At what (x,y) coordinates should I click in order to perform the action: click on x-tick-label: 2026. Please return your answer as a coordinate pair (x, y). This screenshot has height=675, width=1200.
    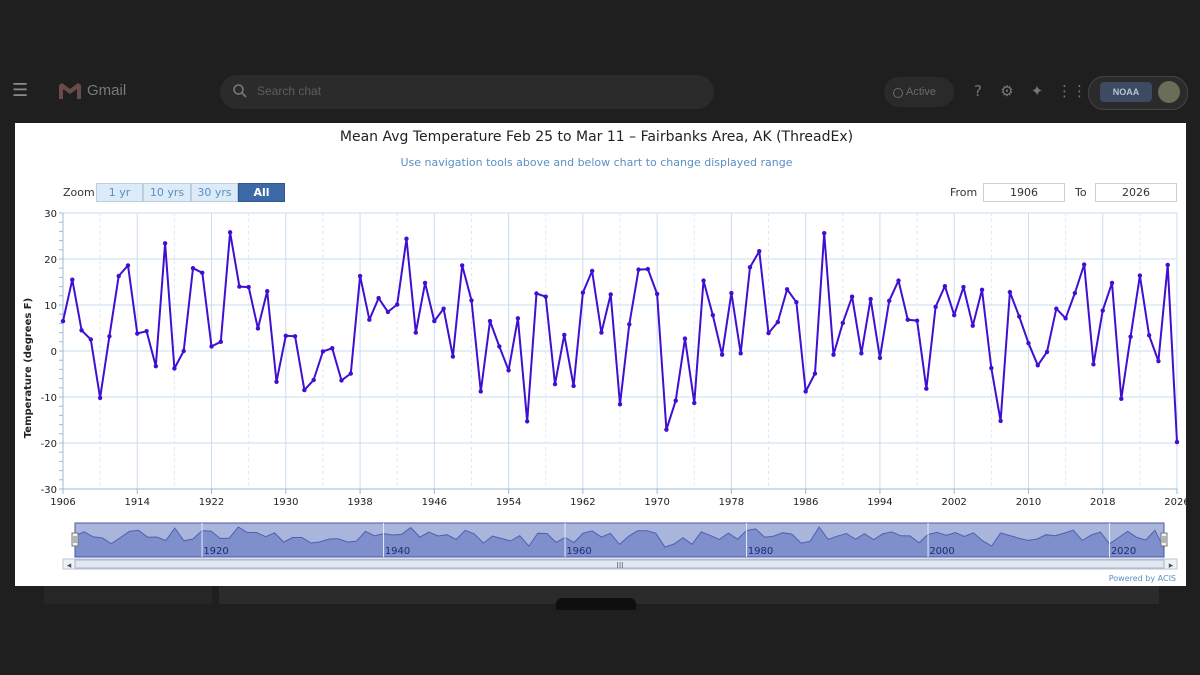
    Looking at the image, I should click on (1175, 502).